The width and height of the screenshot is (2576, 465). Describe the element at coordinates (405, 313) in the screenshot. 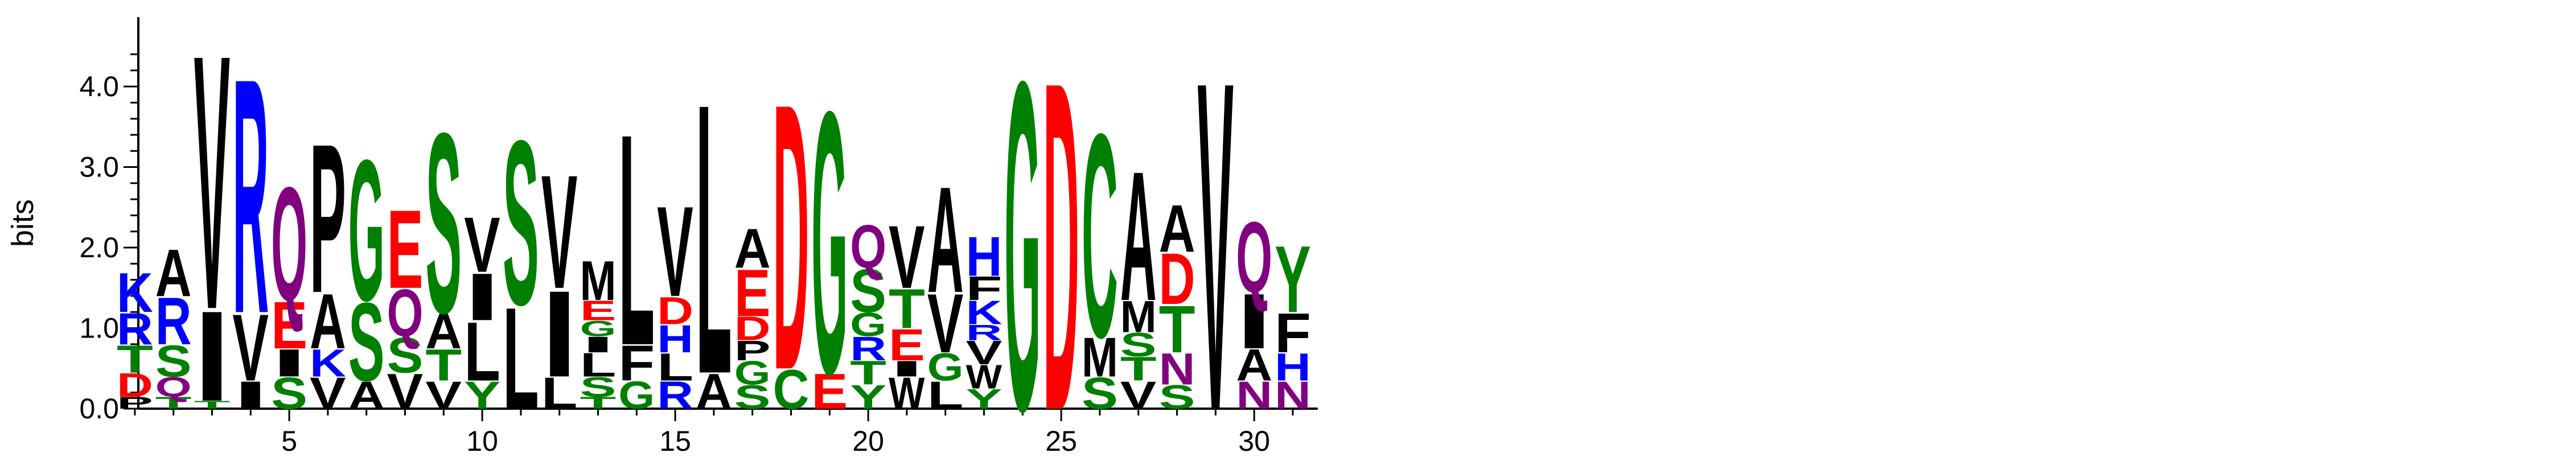

I see `residue-Q-pos-8: Q` at that location.